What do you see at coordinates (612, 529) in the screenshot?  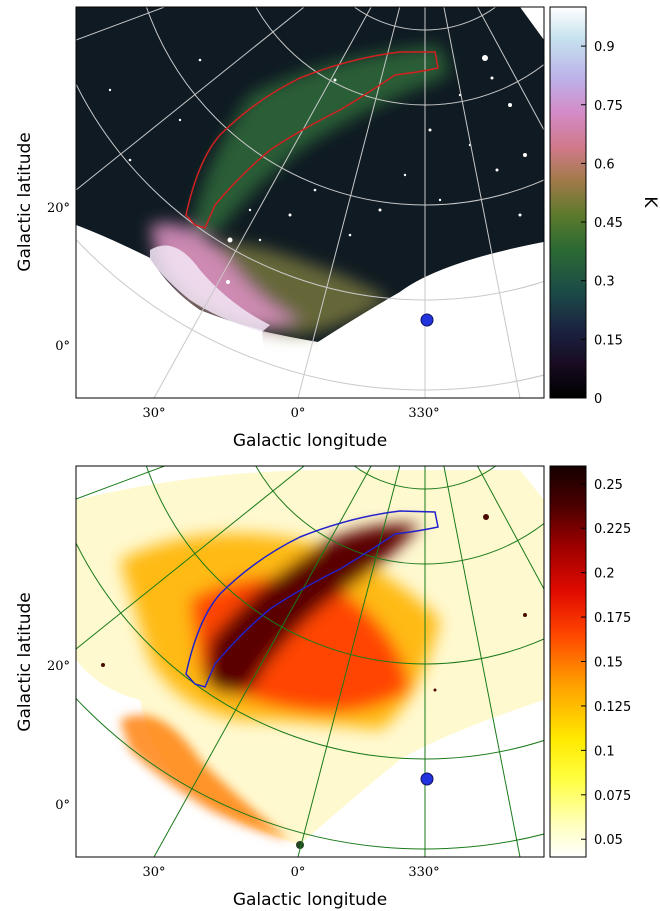 I see `bottom-colorbar-ticks-label-7: 0.225` at bounding box center [612, 529].